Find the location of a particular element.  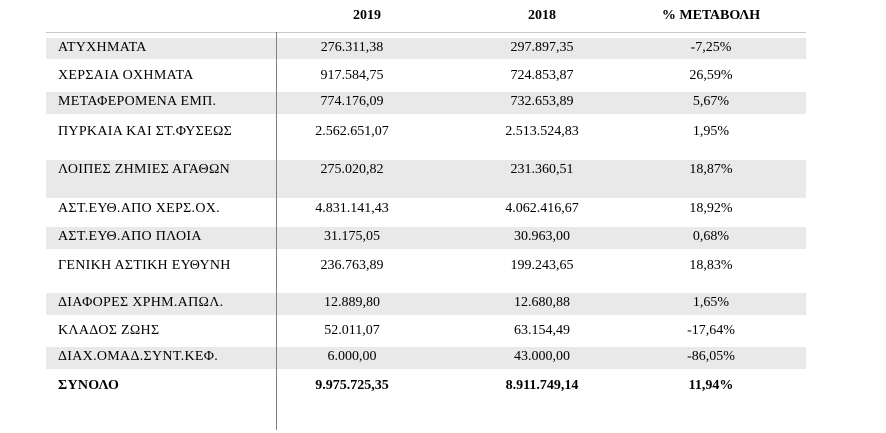

value-change: -7,25% is located at coordinates (711, 47).